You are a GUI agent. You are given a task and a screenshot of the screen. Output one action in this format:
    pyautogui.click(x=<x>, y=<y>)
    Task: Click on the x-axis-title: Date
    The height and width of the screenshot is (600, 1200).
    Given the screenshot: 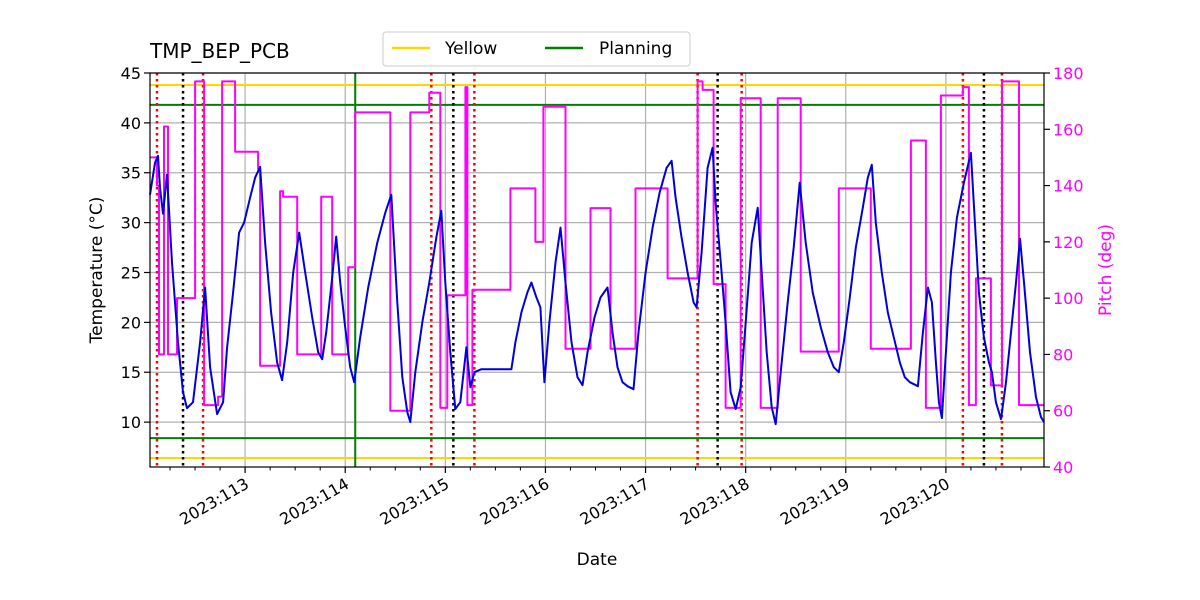 What is the action you would take?
    pyautogui.click(x=597, y=560)
    